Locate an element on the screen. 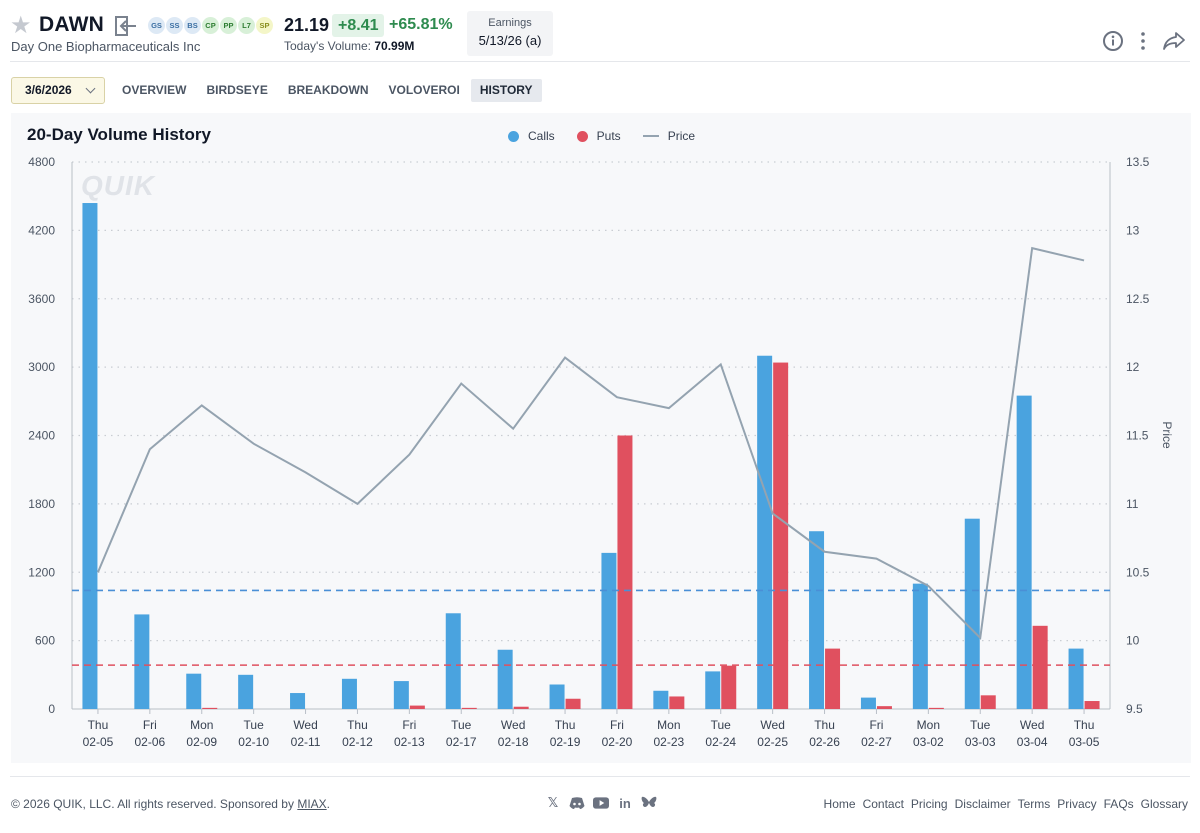  x-icon: 𝕏 is located at coordinates (553, 802).